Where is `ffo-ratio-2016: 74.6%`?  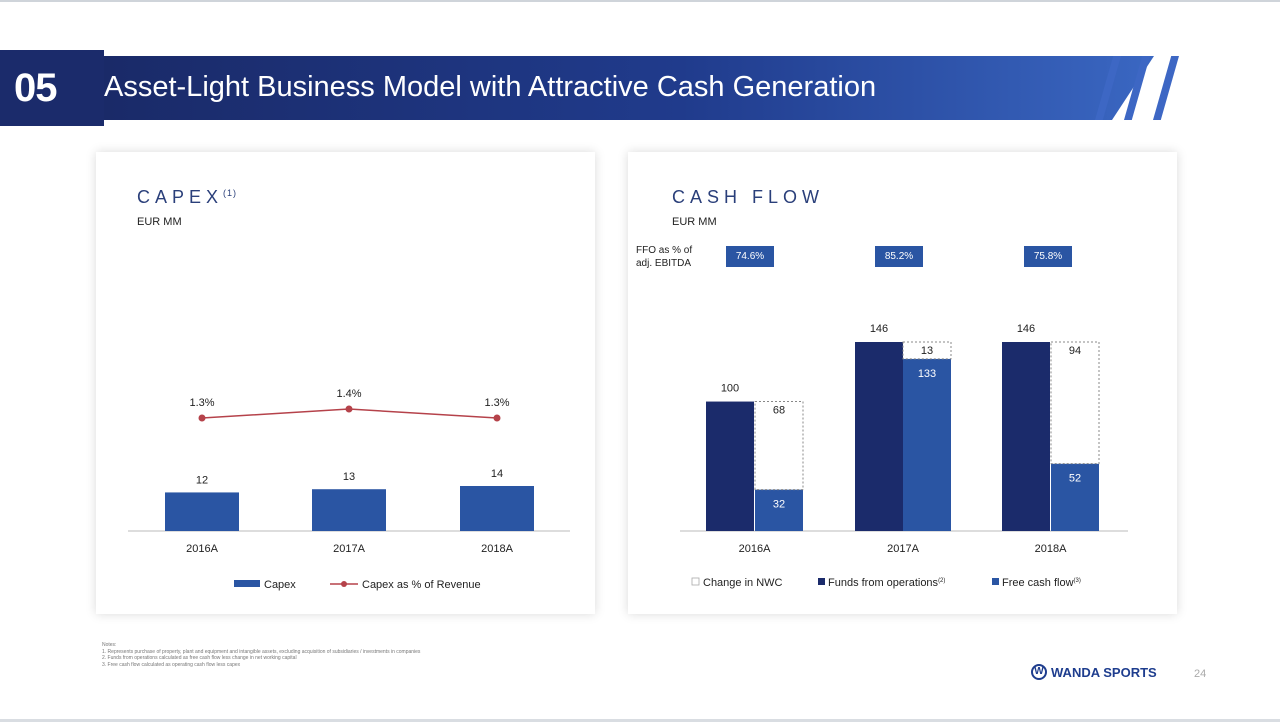
ffo-ratio-2016: 74.6% is located at coordinates (750, 256).